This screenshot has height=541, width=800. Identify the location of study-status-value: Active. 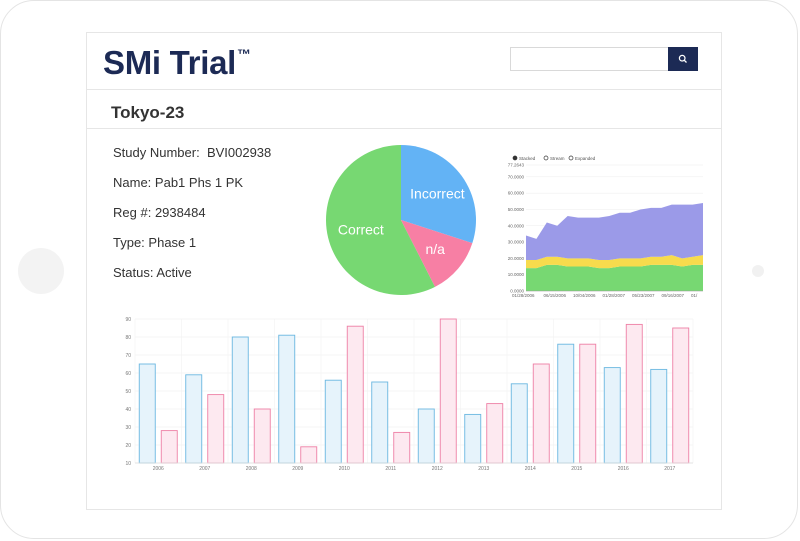
(174, 272).